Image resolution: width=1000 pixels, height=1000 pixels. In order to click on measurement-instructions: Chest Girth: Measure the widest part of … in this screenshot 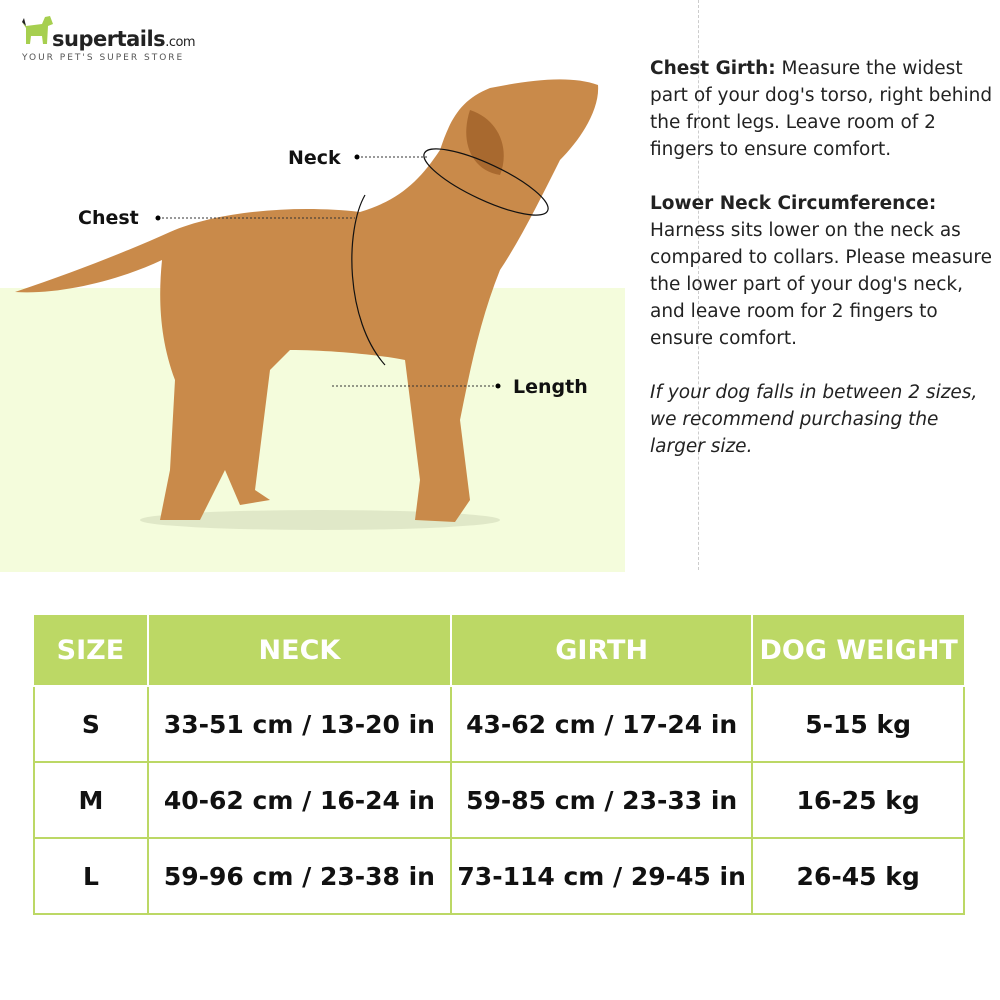, I will do `click(822, 271)`.